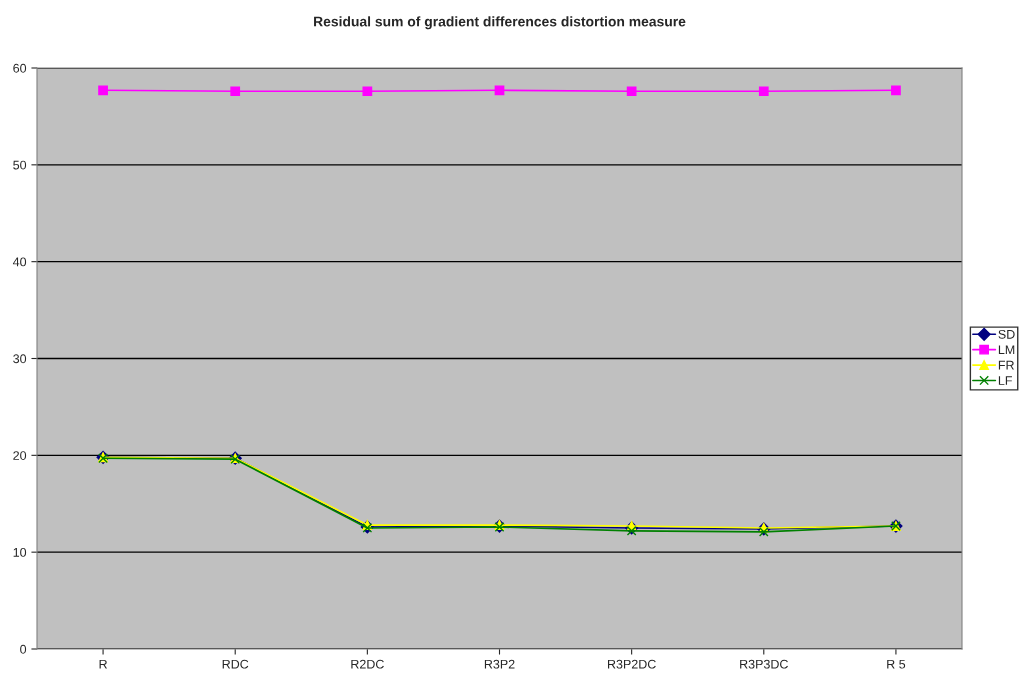 The width and height of the screenshot is (1034, 680). Describe the element at coordinates (19, 262) in the screenshot. I see `y-tick-label: 40` at that location.